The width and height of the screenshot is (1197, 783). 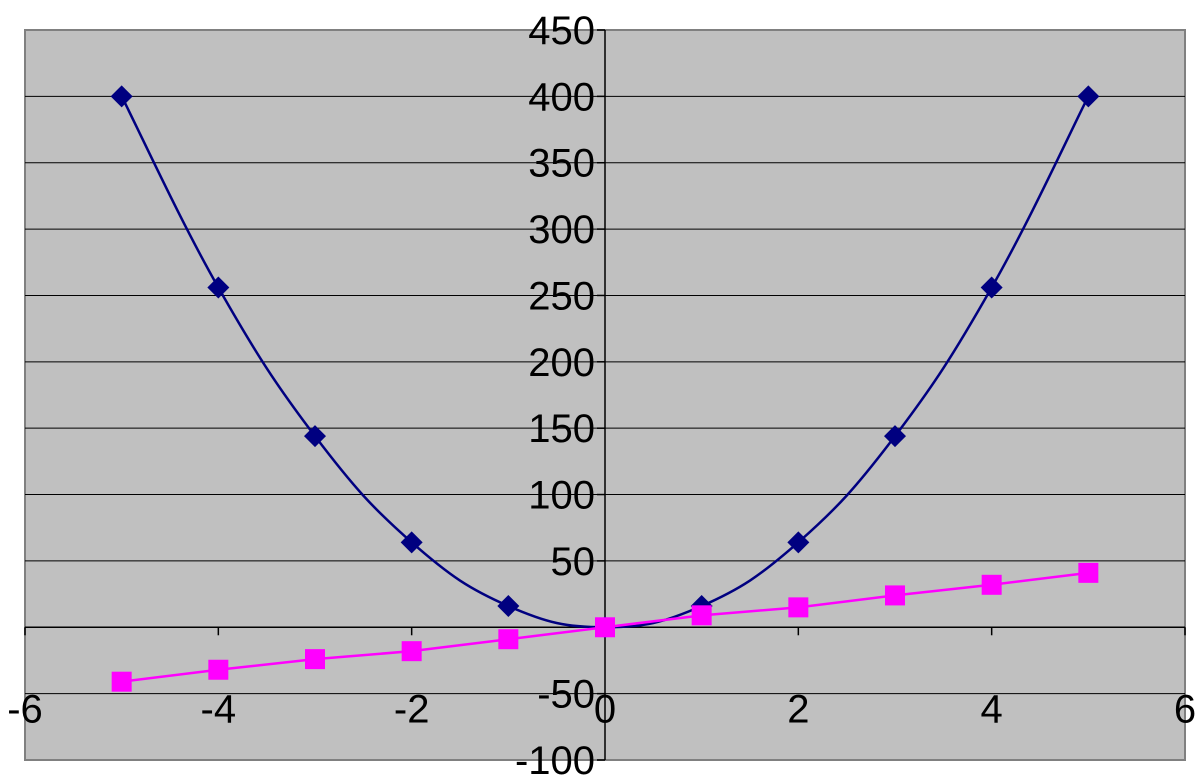 I want to click on x-tick-label: -2, so click(x=412, y=709).